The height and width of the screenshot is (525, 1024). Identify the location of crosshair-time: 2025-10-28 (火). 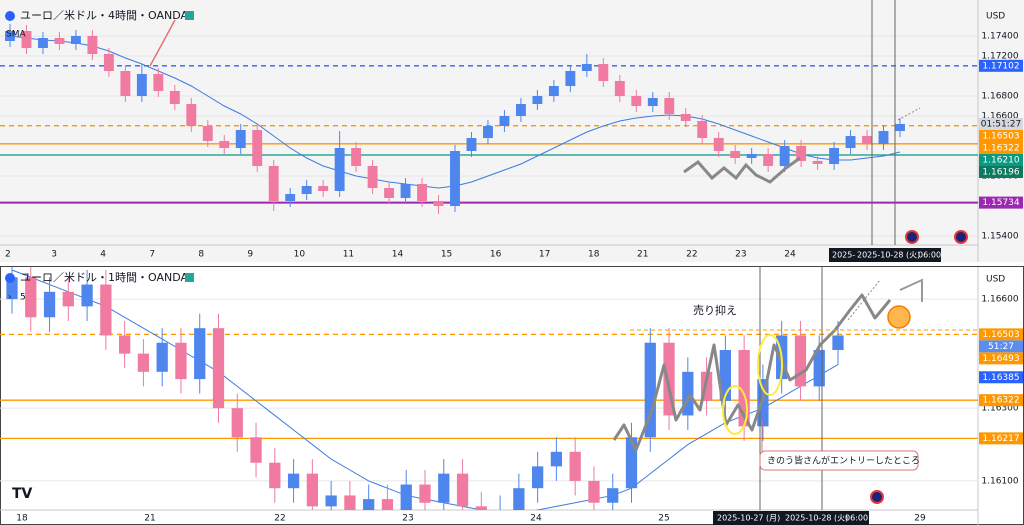
(888, 255).